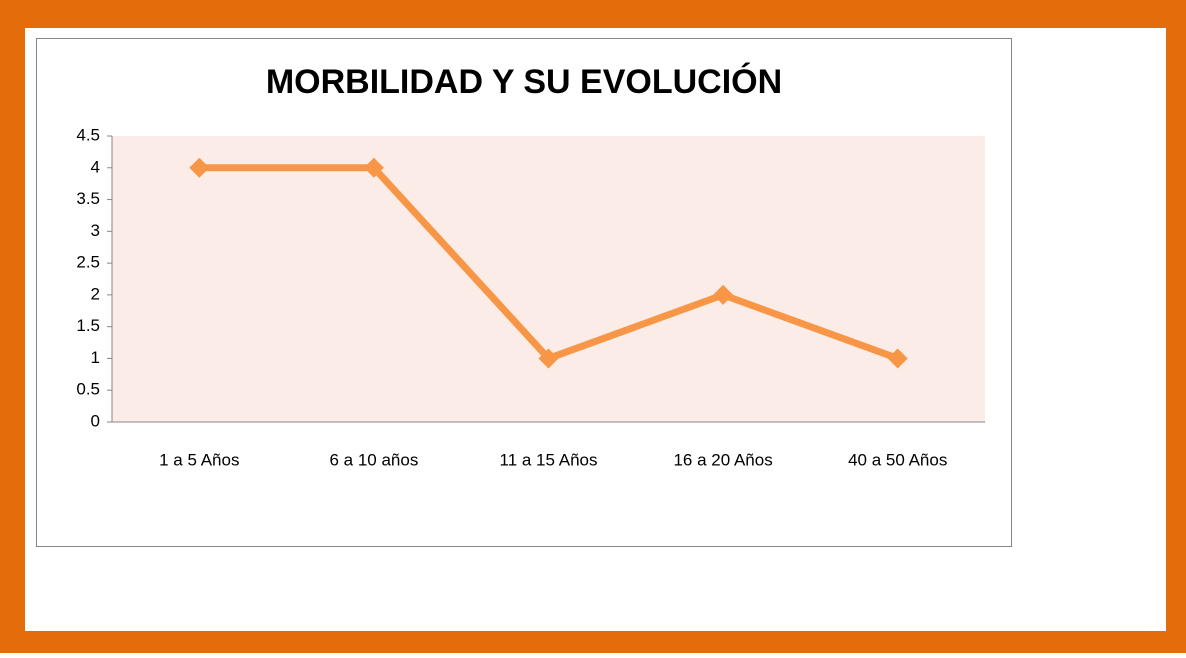 This screenshot has height=658, width=1186. What do you see at coordinates (897, 459) in the screenshot?
I see `x-tick-label: 40 a 50 Años` at bounding box center [897, 459].